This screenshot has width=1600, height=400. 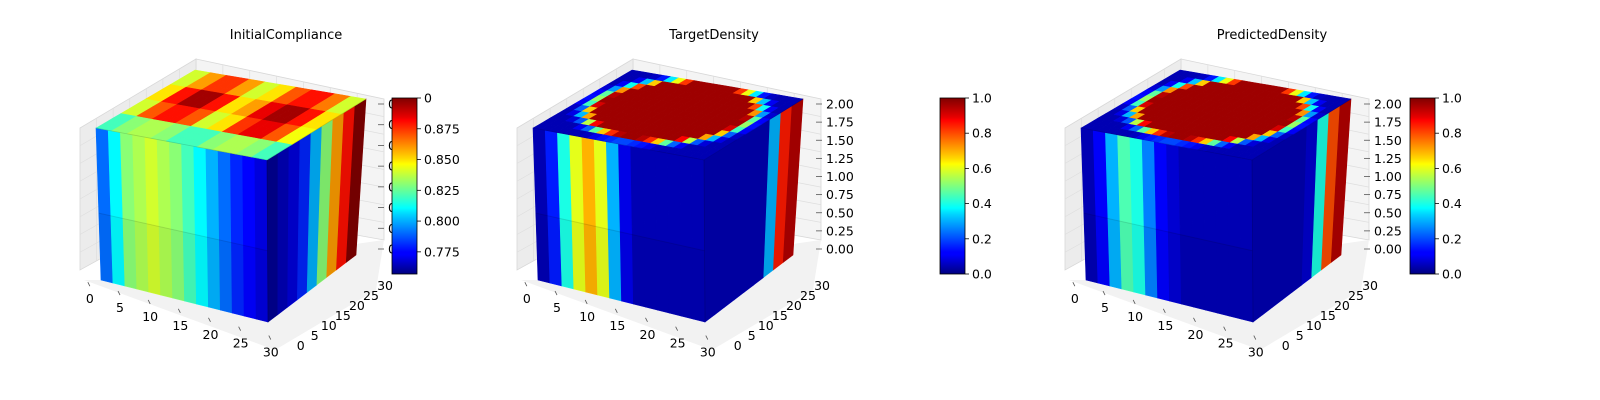 What do you see at coordinates (442, 251) in the screenshot?
I see `colorbar-tick-label: 0.775` at bounding box center [442, 251].